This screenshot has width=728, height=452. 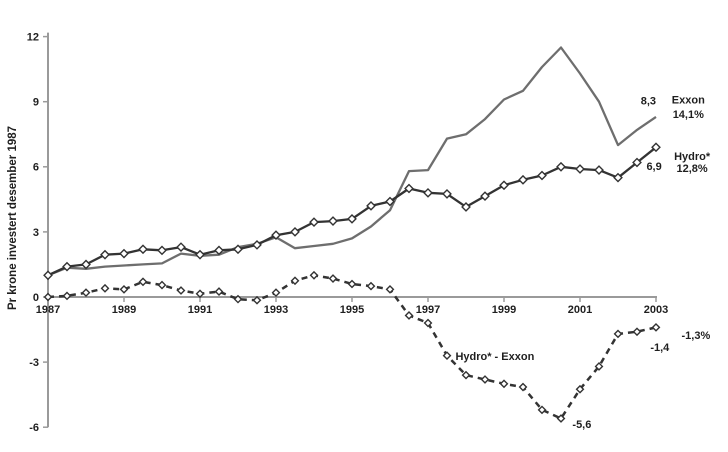 What do you see at coordinates (581, 425) in the screenshot?
I see `annotation-diff-min-value: -5,6` at bounding box center [581, 425].